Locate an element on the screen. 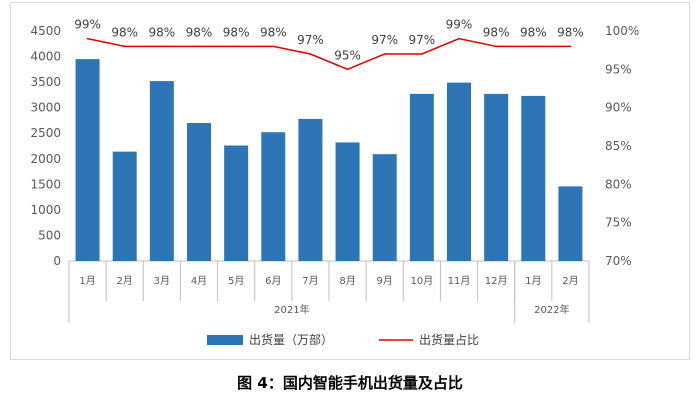  y-left-tick-label: 0 is located at coordinates (57, 261).